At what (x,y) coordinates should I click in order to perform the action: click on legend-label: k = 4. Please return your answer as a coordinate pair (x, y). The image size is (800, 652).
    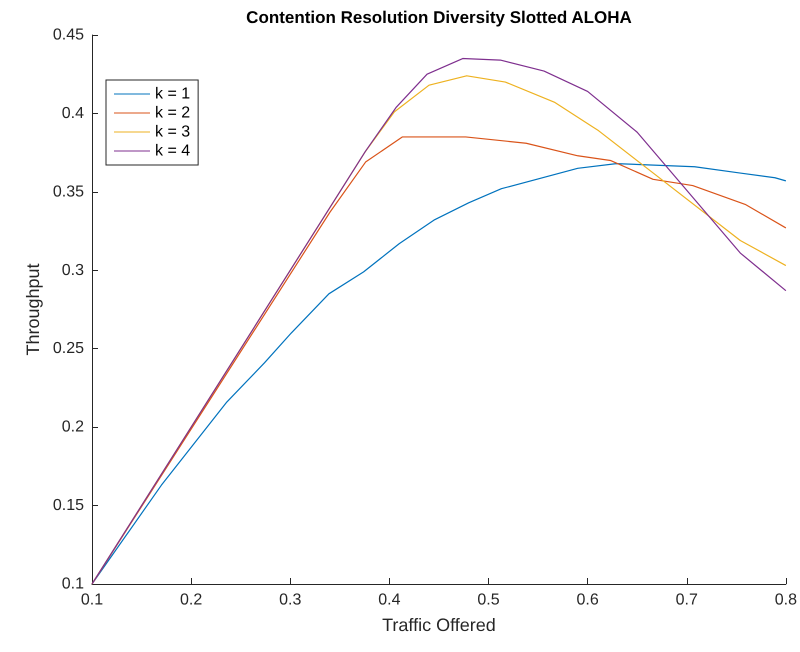
    Looking at the image, I should click on (172, 151).